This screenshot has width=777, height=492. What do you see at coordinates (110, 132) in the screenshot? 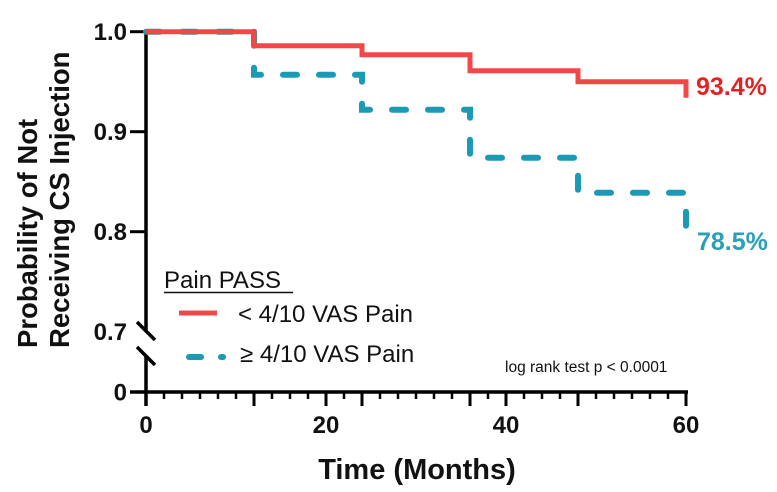
I see `y-tick-label: 0.9` at bounding box center [110, 132].